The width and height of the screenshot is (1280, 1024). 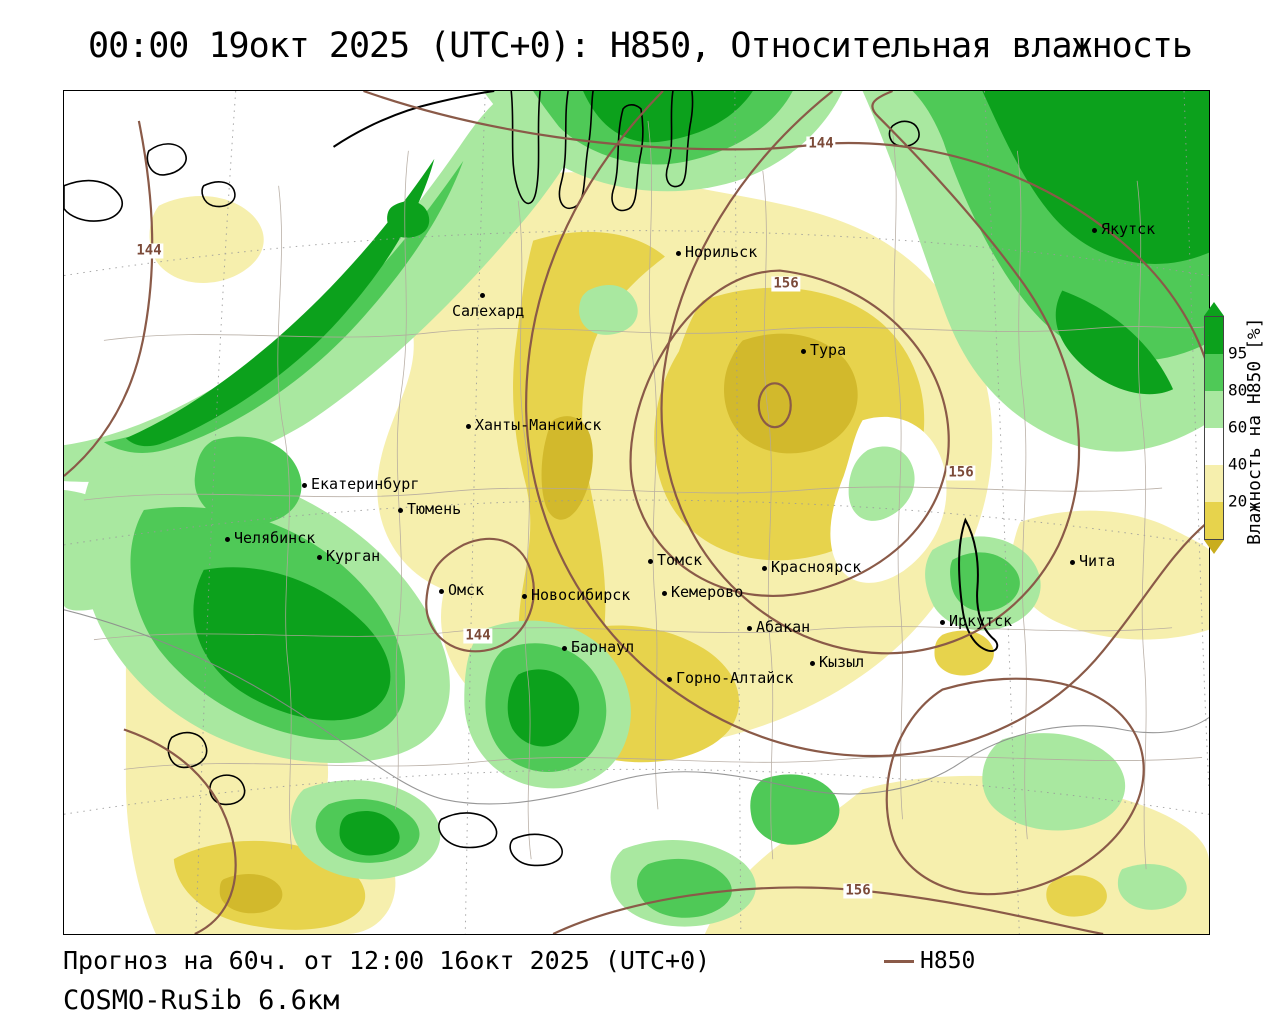 What do you see at coordinates (978, 585) in the screenshot?
I see `lake-baikal` at bounding box center [978, 585].